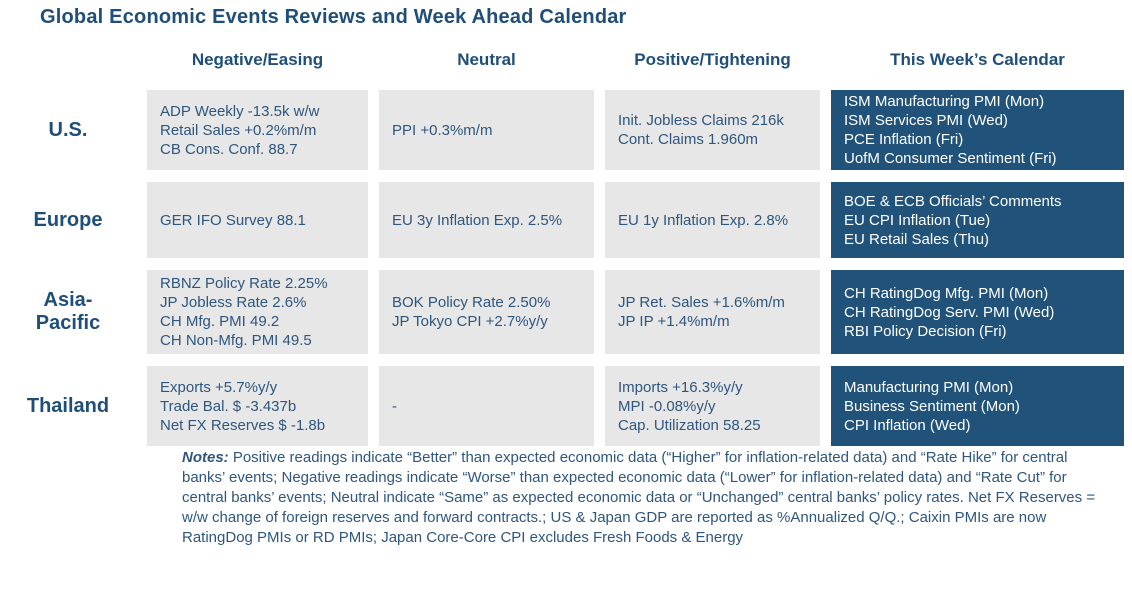  Describe the element at coordinates (977, 59) in the screenshot. I see `column-header-weeks-calendar: This Week’s Calendar` at that location.